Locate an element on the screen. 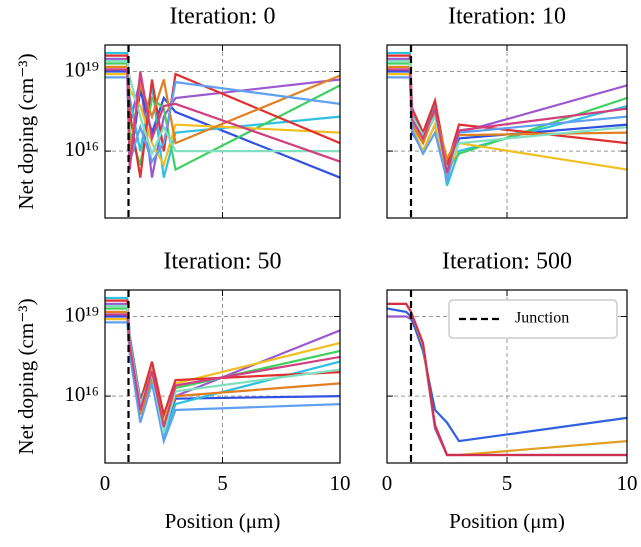 This screenshot has height=547, width=641. legend-box is located at coordinates (533, 319).